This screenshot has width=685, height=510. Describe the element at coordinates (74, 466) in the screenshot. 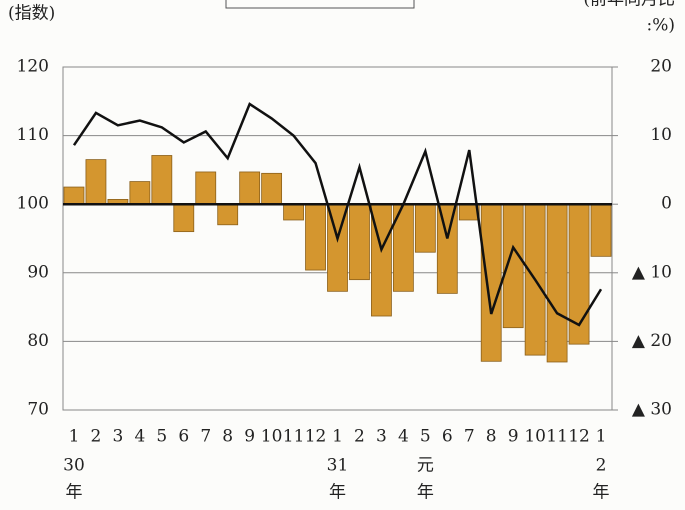

I see `year-label: 30` at that location.